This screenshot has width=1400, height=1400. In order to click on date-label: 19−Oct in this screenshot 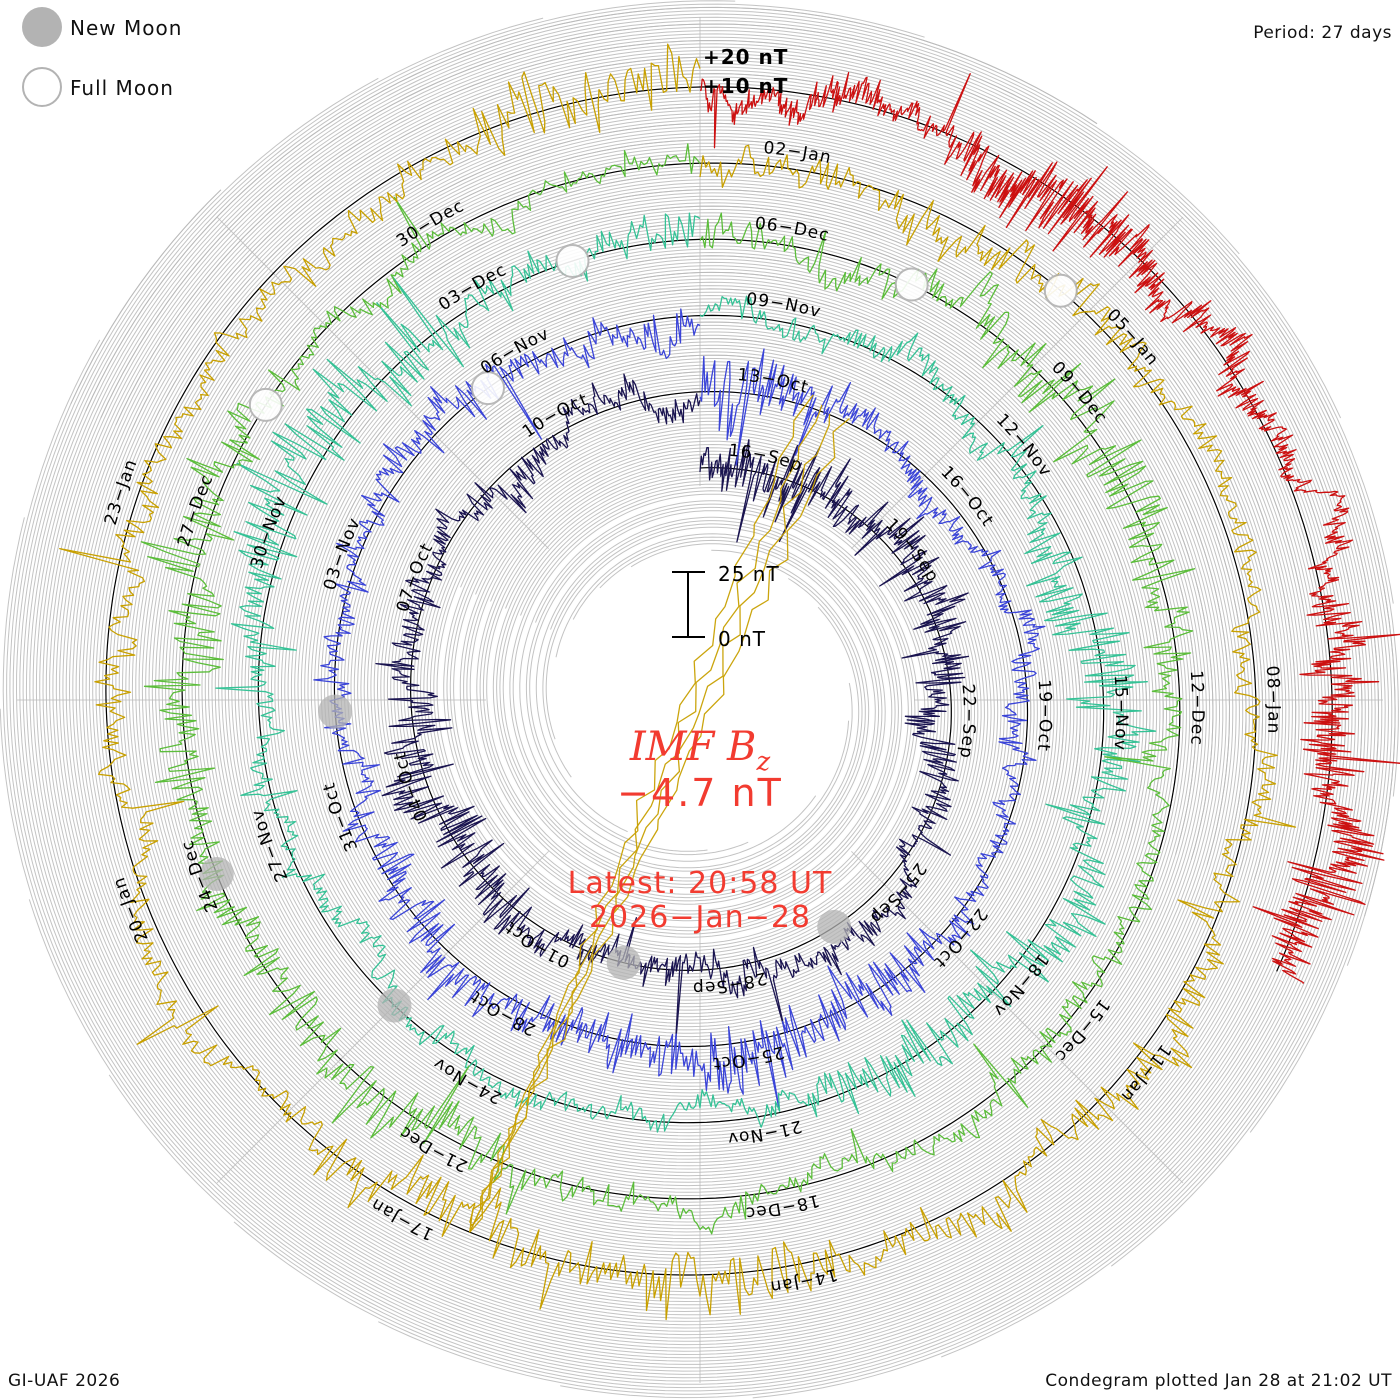, I will do `click(1044, 716)`.